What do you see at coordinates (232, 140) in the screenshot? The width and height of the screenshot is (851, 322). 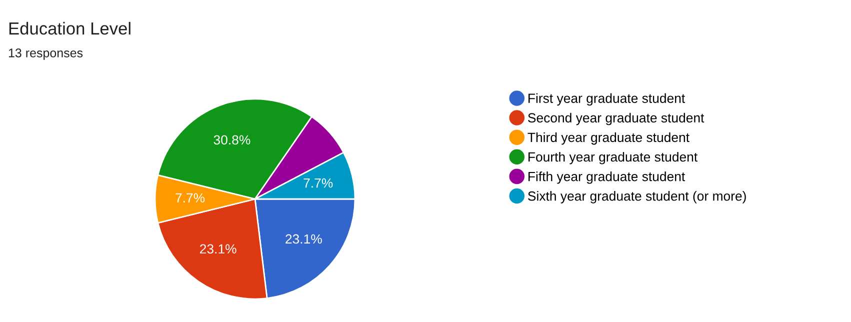 I see `data-label: 30.8%` at bounding box center [232, 140].